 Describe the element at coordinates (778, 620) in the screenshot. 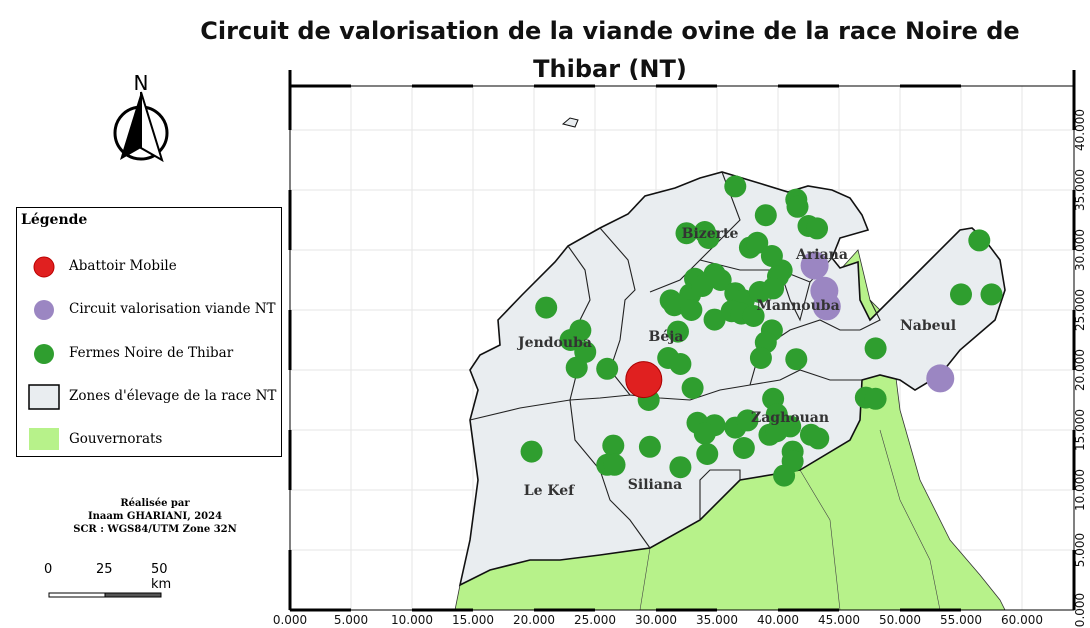

I see `x-tick-label: 40.000` at that location.